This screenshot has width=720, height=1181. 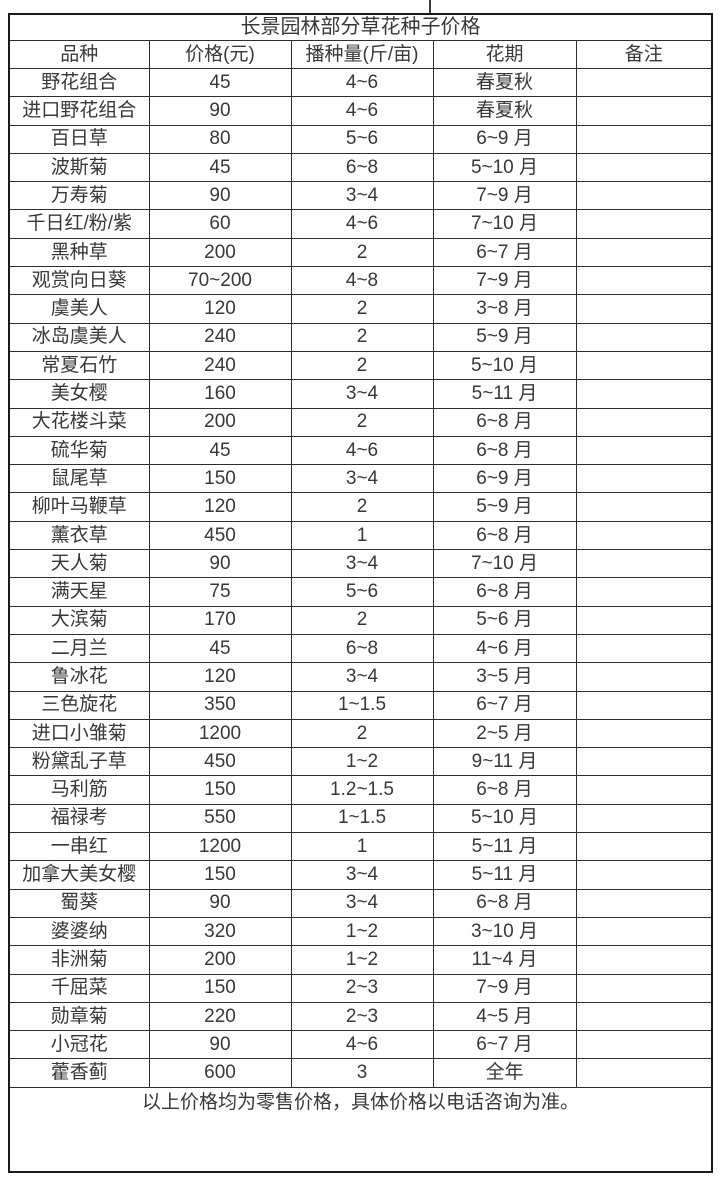 I want to click on cell-price: 550, so click(x=220, y=818).